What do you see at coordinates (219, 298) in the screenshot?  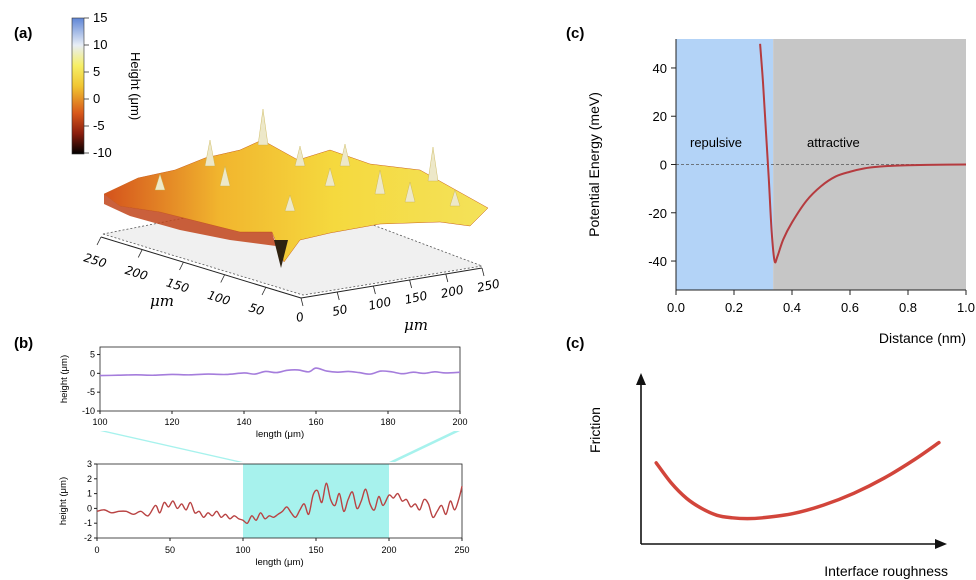 I see `left-axis-tick-label: 100` at bounding box center [219, 298].